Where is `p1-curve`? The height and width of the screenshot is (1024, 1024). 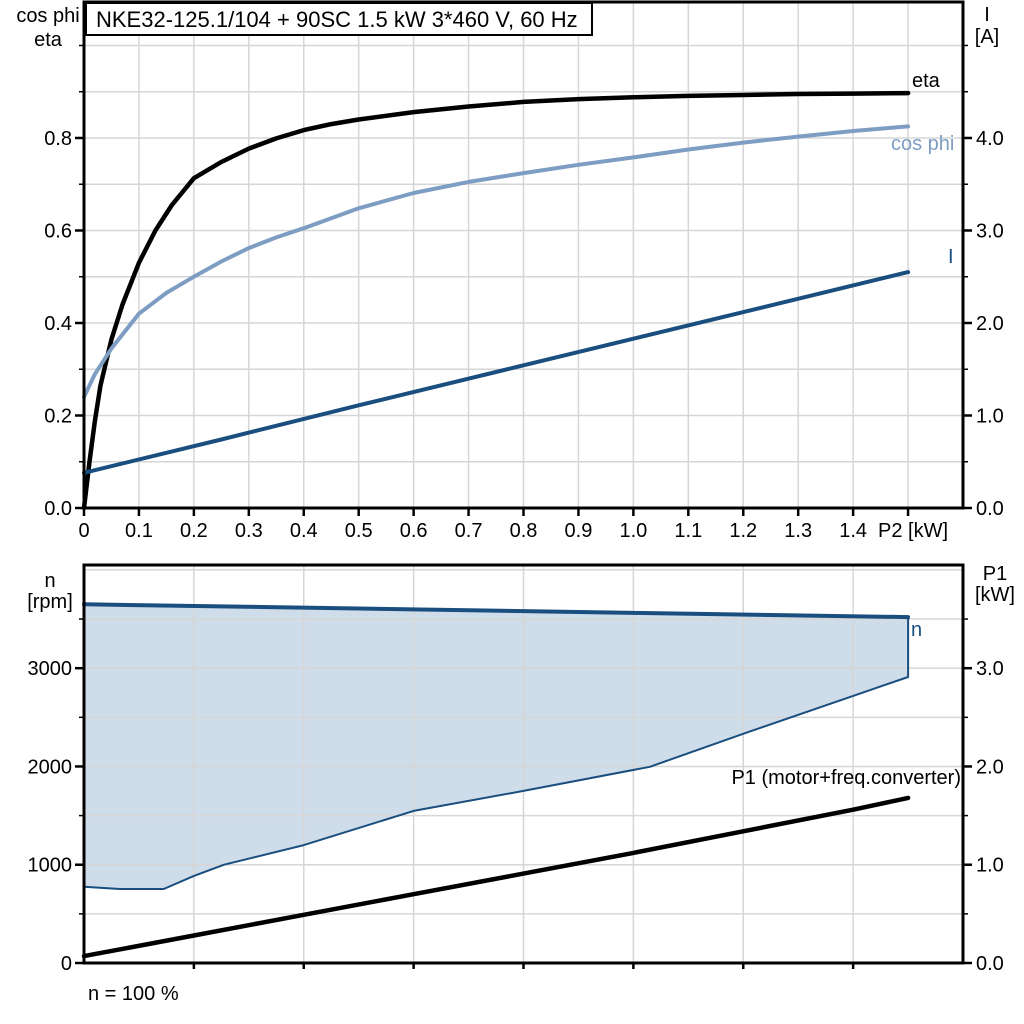
p1-curve is located at coordinates (496, 877).